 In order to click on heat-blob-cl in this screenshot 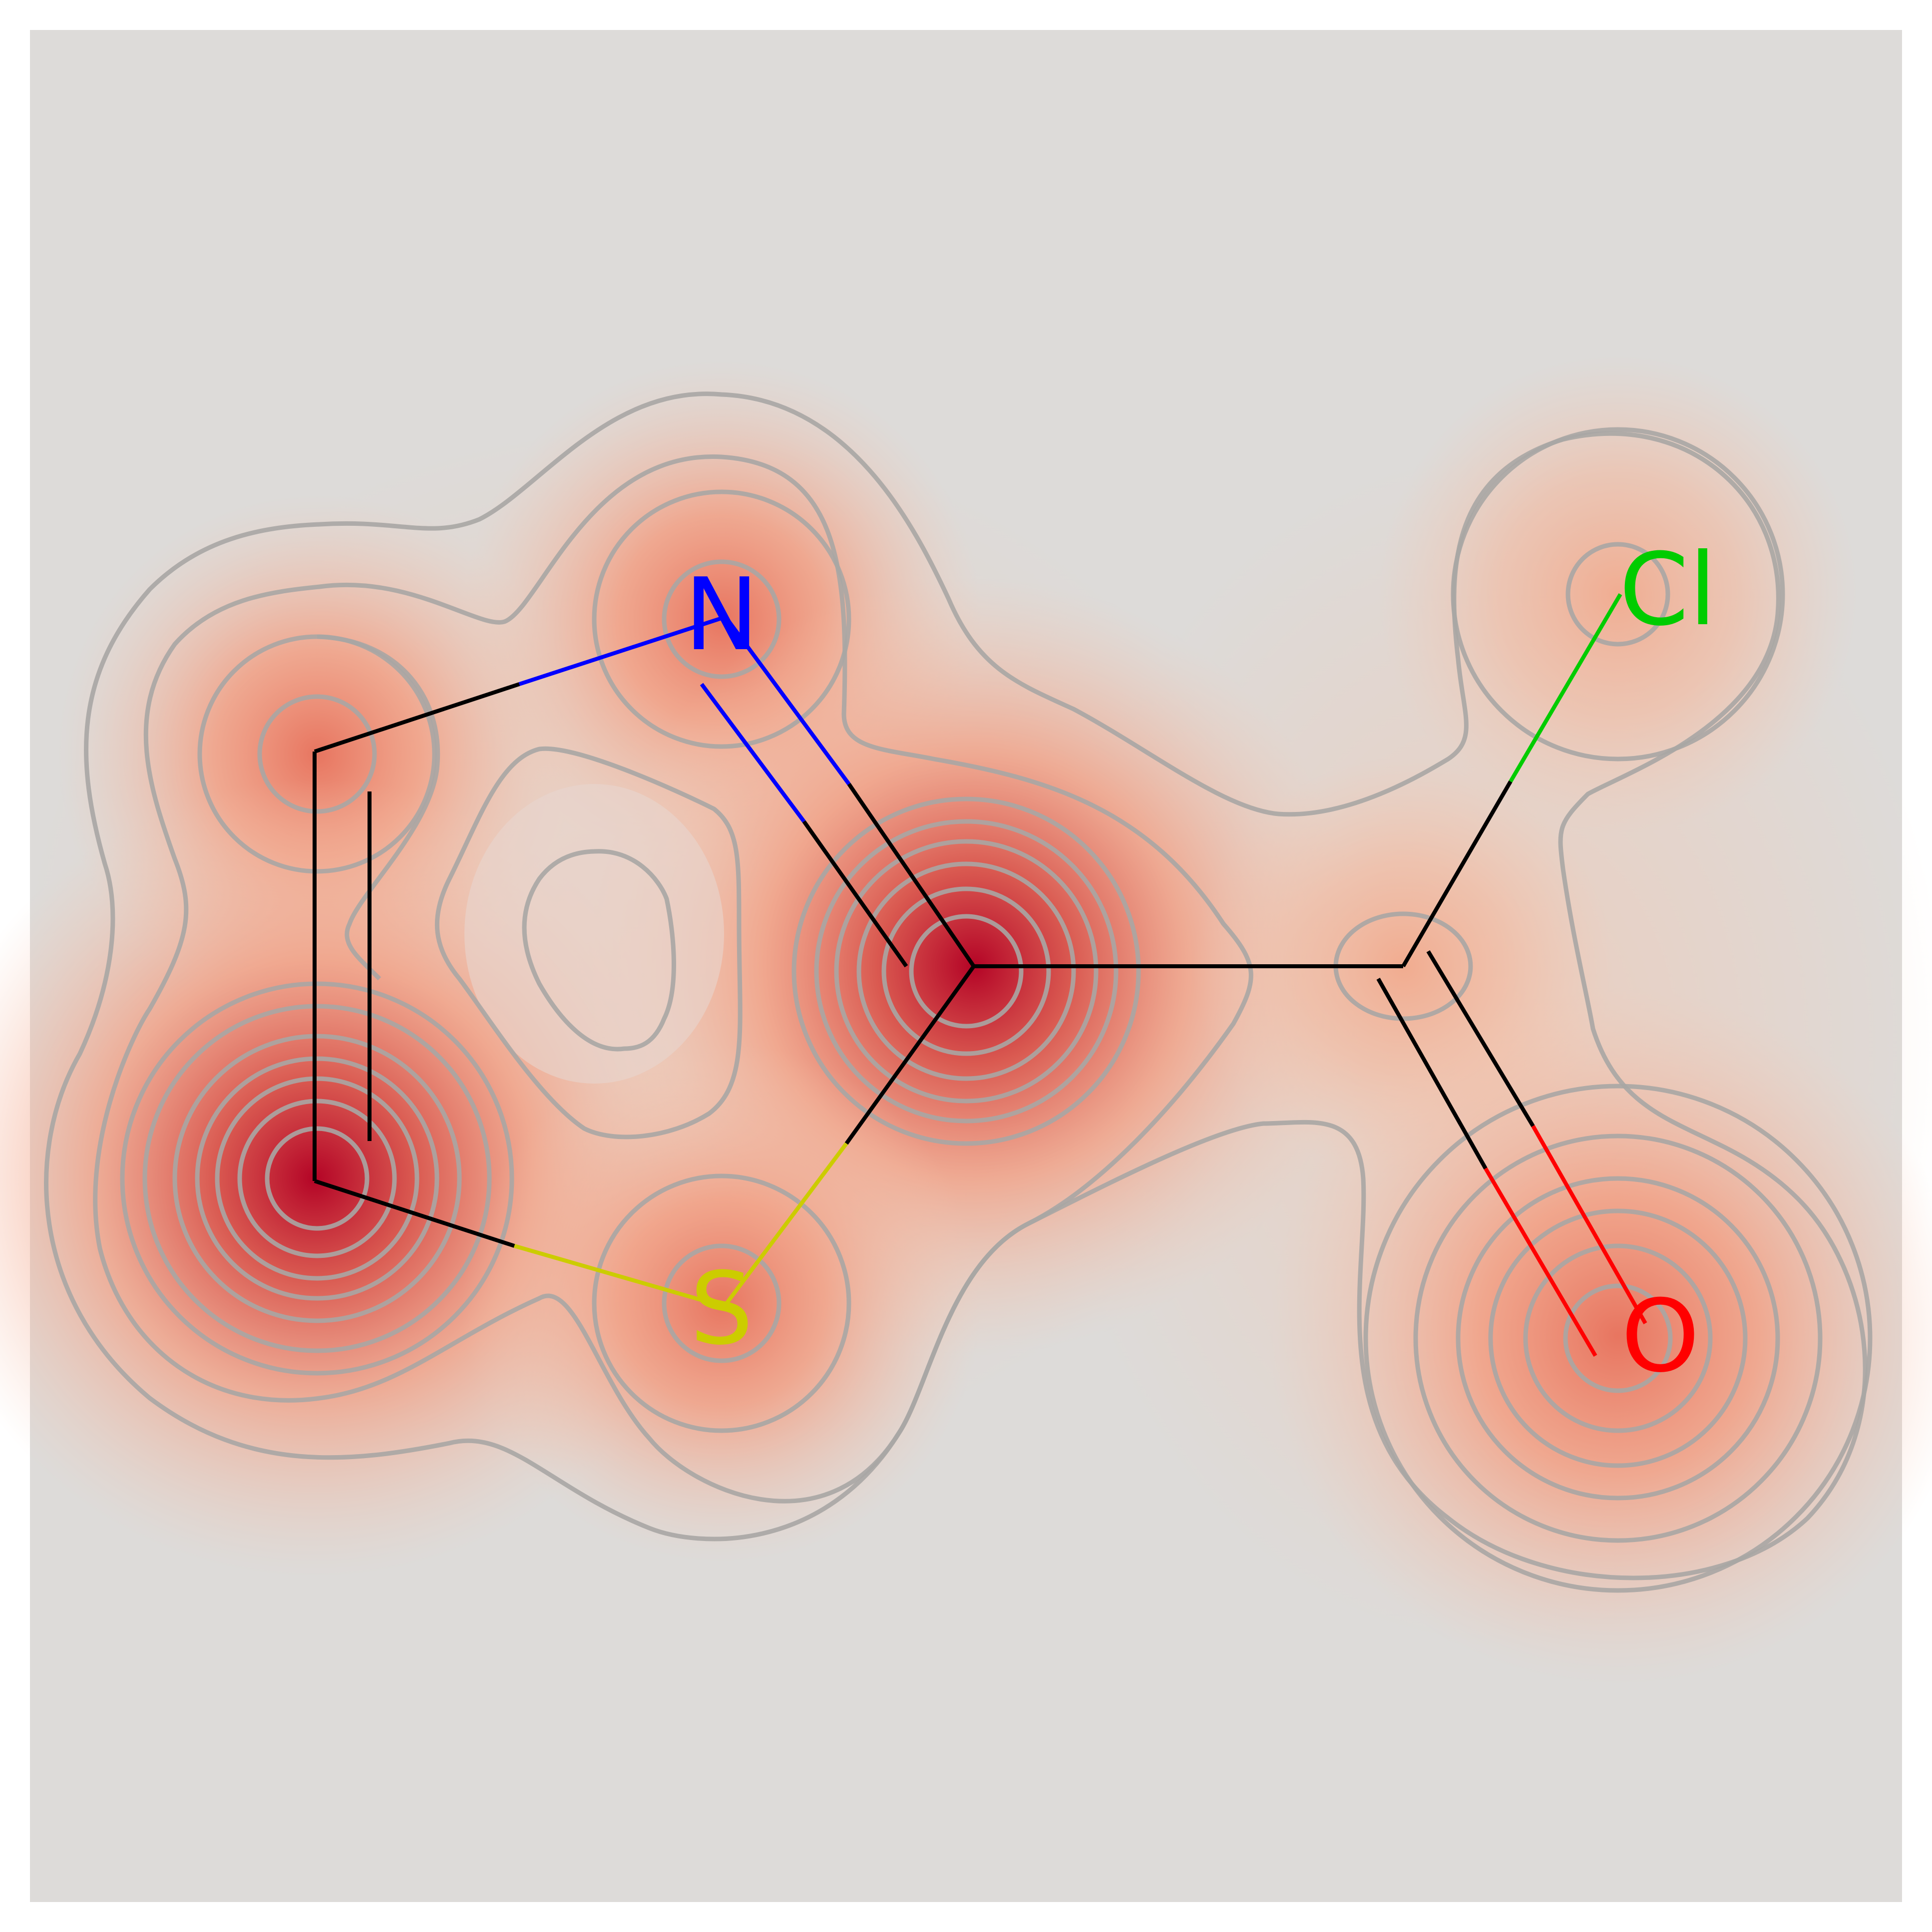, I will do `click(1618, 594)`.